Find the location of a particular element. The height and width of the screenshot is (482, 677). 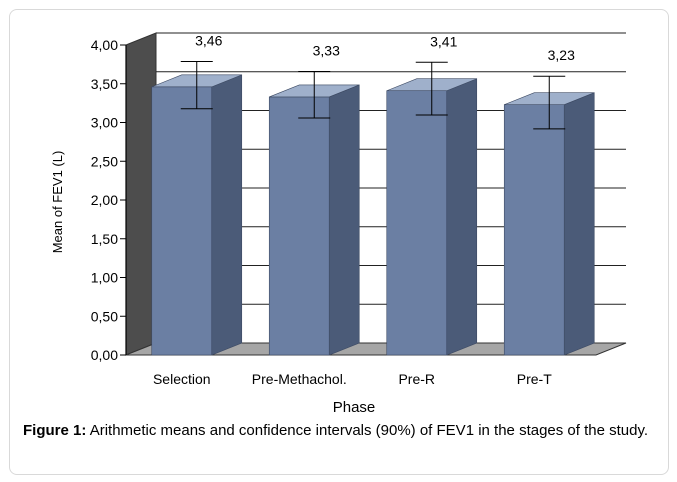

caption-label: Figure 1: is located at coordinates (55, 430).